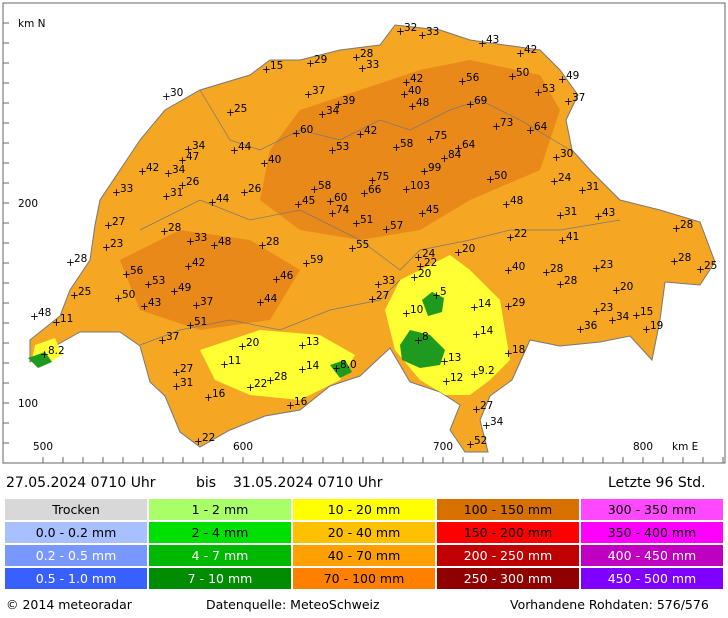  I want to click on station-value: 69, so click(480, 101).